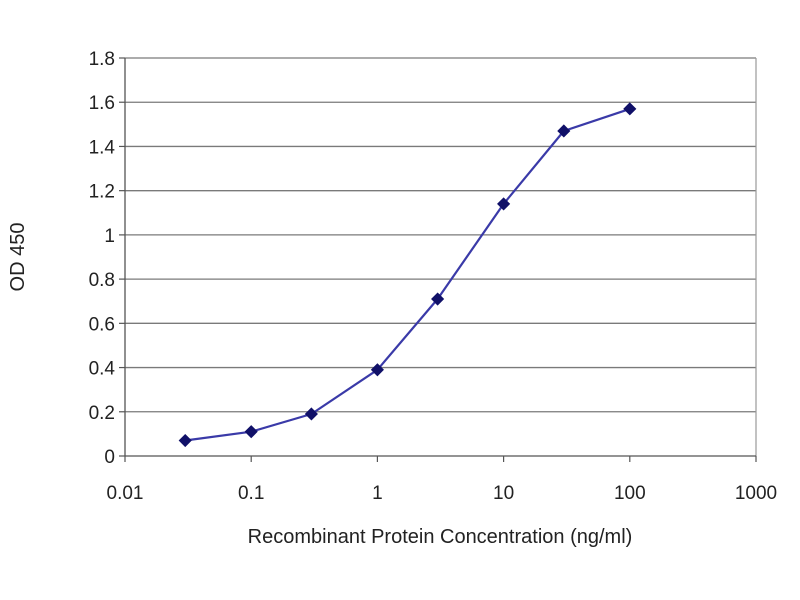 This screenshot has height=600, width=800. Describe the element at coordinates (756, 493) in the screenshot. I see `x-tick-label: 1000` at that location.